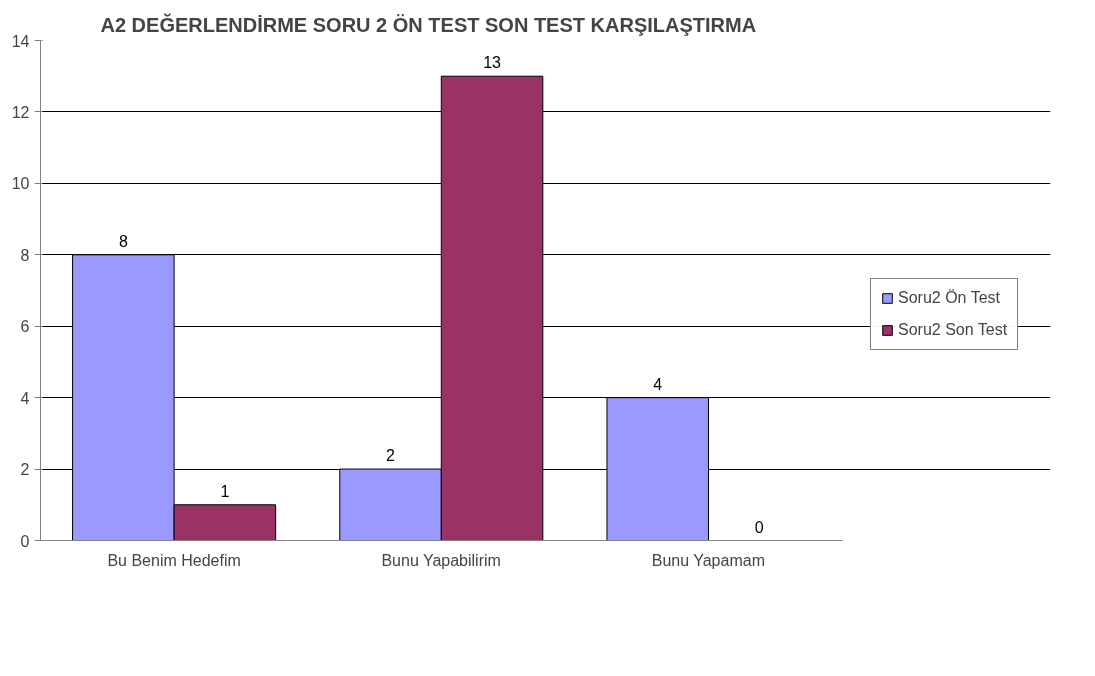 This screenshot has height=676, width=1095. Describe the element at coordinates (20, 112) in the screenshot. I see `y-tick-label: 12` at that location.